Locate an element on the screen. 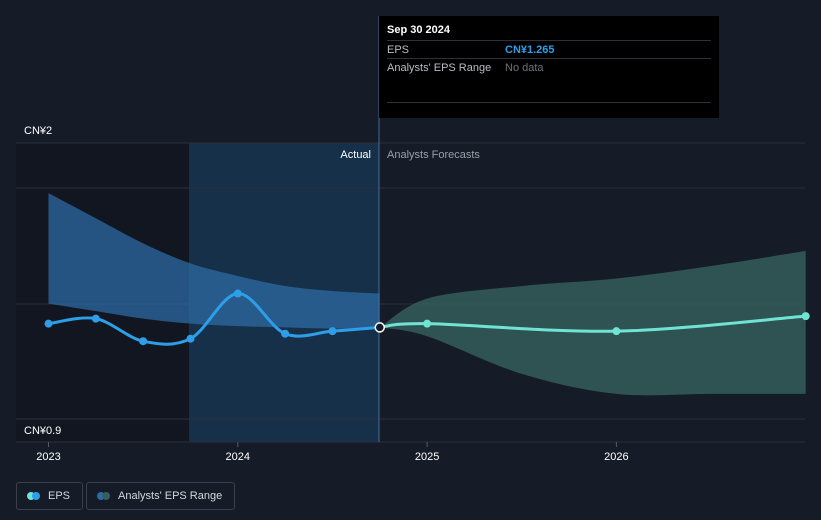 The image size is (821, 520). legend-eps-button: EPS is located at coordinates (50, 496).